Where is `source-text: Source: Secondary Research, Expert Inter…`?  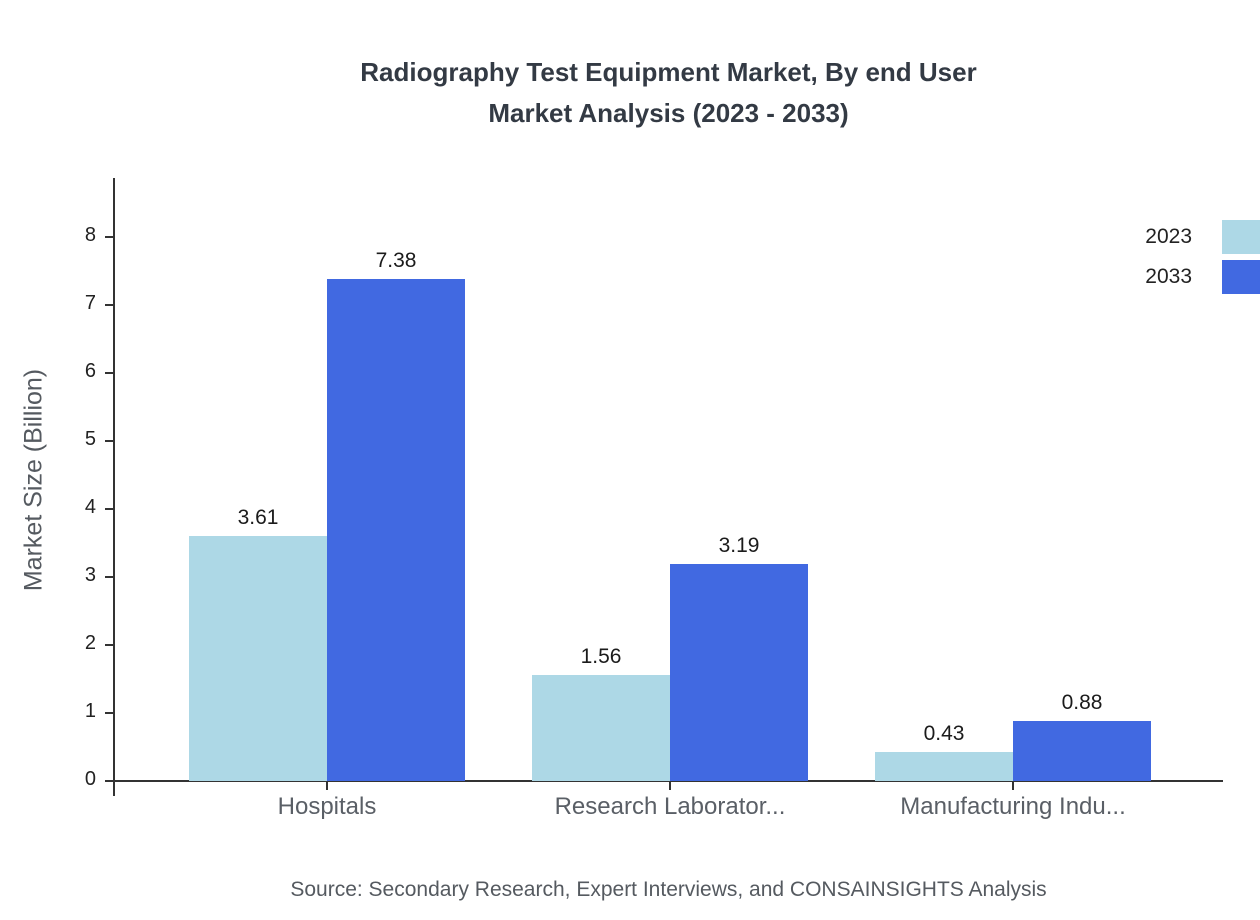
source-text: Source: Secondary Research, Expert Inter… is located at coordinates (668, 889).